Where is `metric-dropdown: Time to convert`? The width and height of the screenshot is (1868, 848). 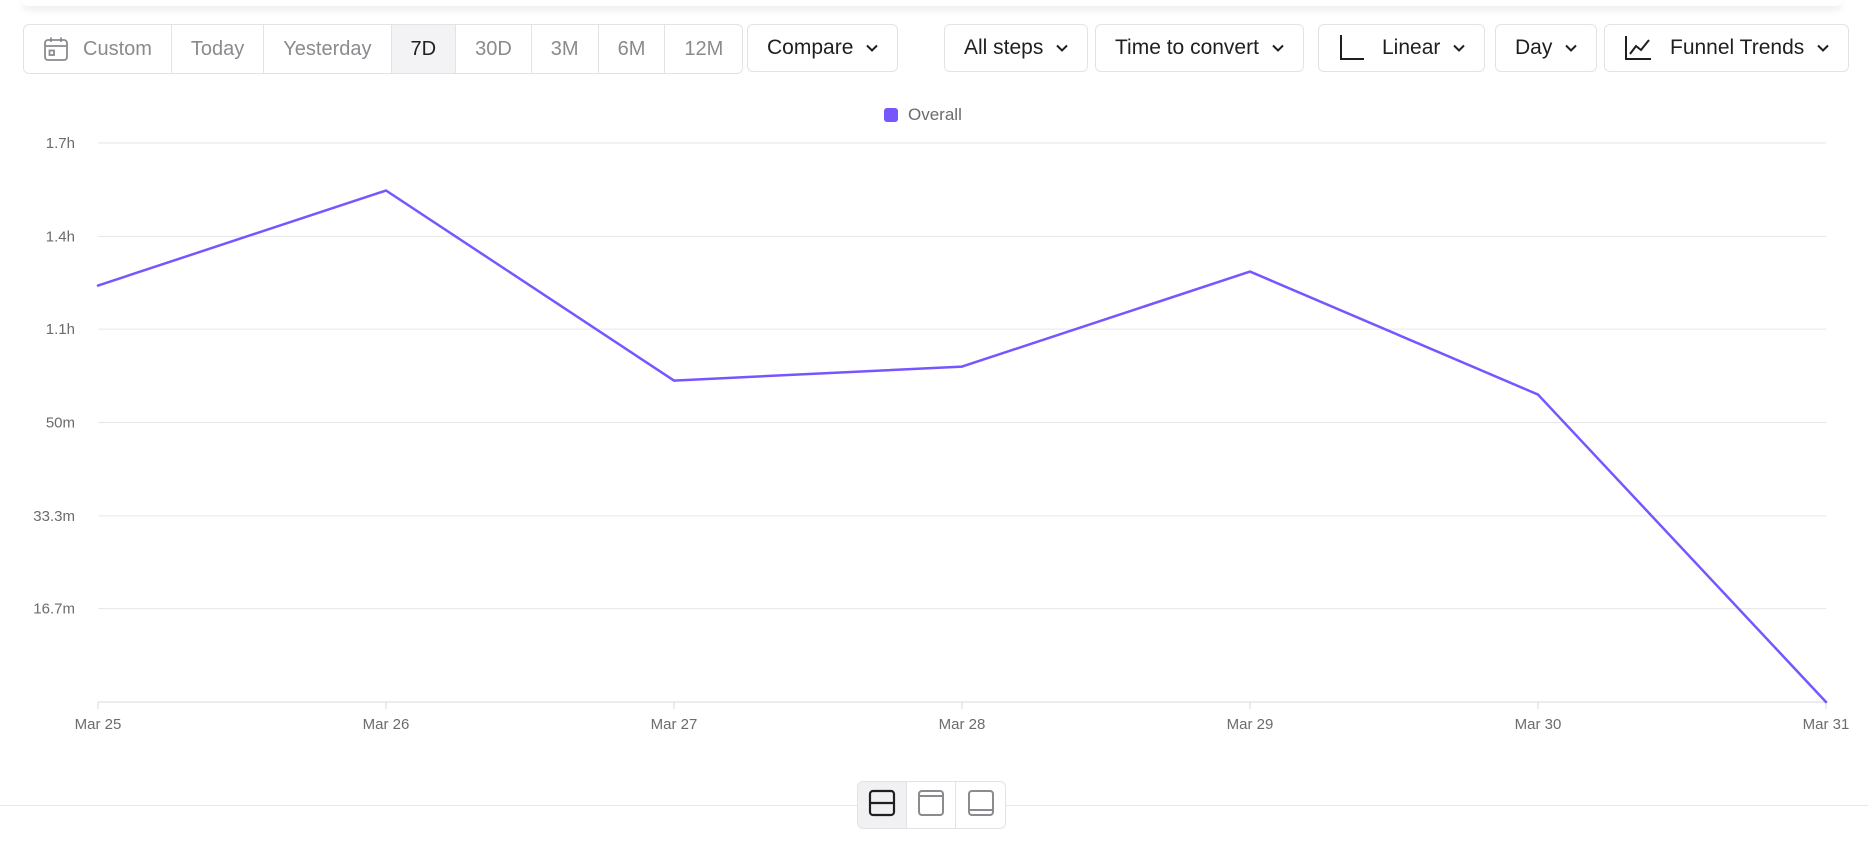
metric-dropdown: Time to convert is located at coordinates (1199, 48).